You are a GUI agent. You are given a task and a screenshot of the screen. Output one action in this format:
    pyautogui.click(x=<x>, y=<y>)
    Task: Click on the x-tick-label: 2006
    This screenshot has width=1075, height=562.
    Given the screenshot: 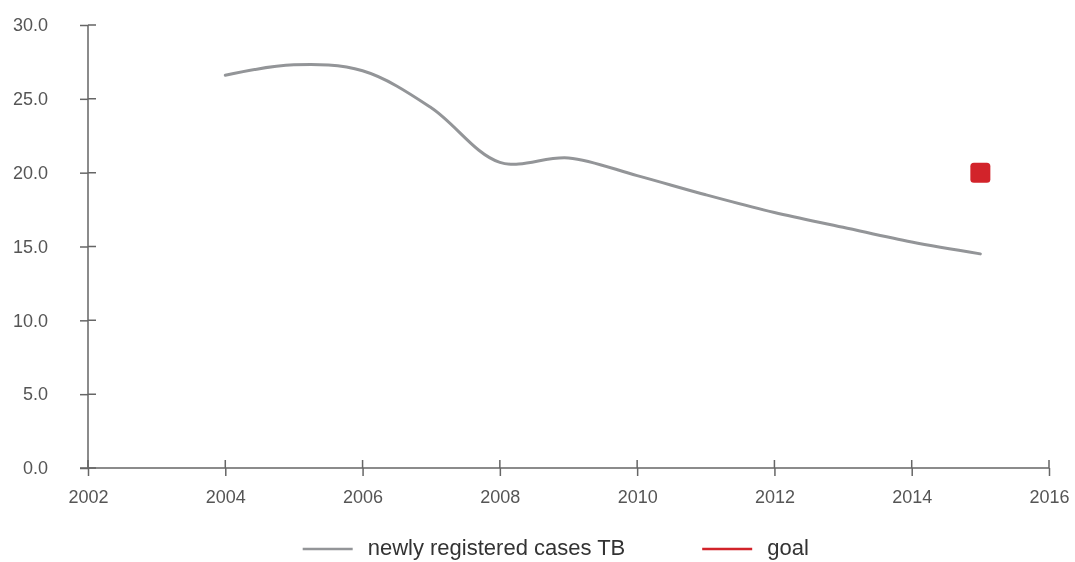 What is the action you would take?
    pyautogui.click(x=363, y=496)
    